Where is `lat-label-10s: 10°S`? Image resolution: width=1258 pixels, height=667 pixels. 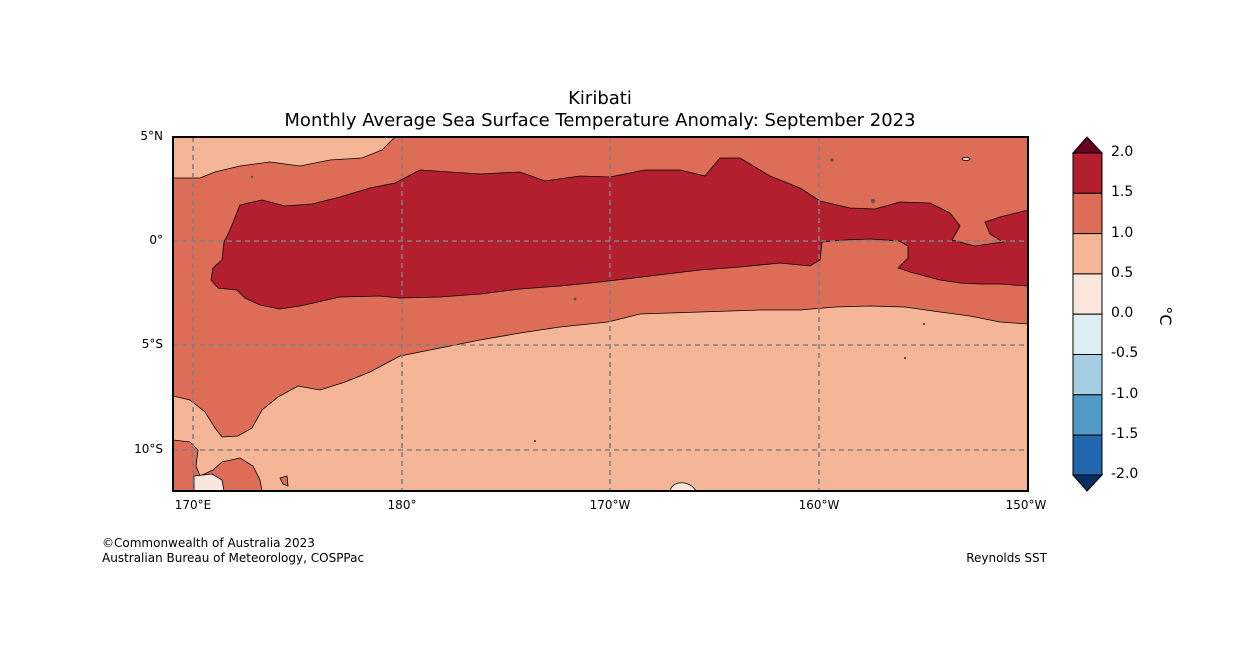 lat-label-10s: 10°S is located at coordinates (148, 449).